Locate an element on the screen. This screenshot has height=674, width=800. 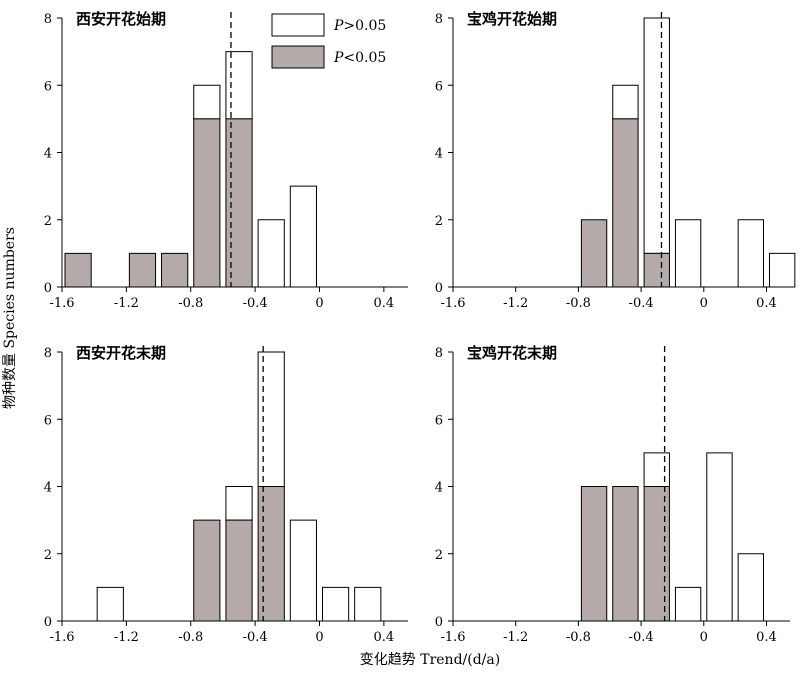
legend-label-significant: P<0.05 is located at coordinates (359, 58).